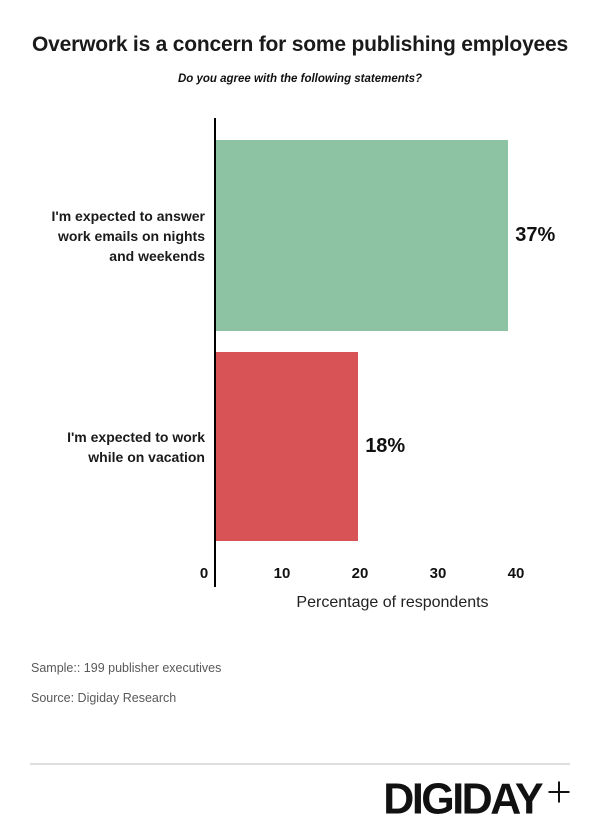  What do you see at coordinates (282, 573) in the screenshot?
I see `x-tick-label: 10` at bounding box center [282, 573].